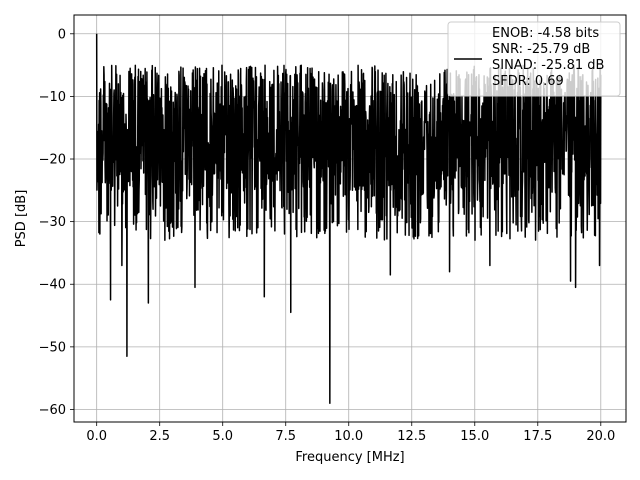 Image resolution: width=640 pixels, height=480 pixels. Describe the element at coordinates (52, 97) in the screenshot. I see `y-tick-label: −10` at that location.